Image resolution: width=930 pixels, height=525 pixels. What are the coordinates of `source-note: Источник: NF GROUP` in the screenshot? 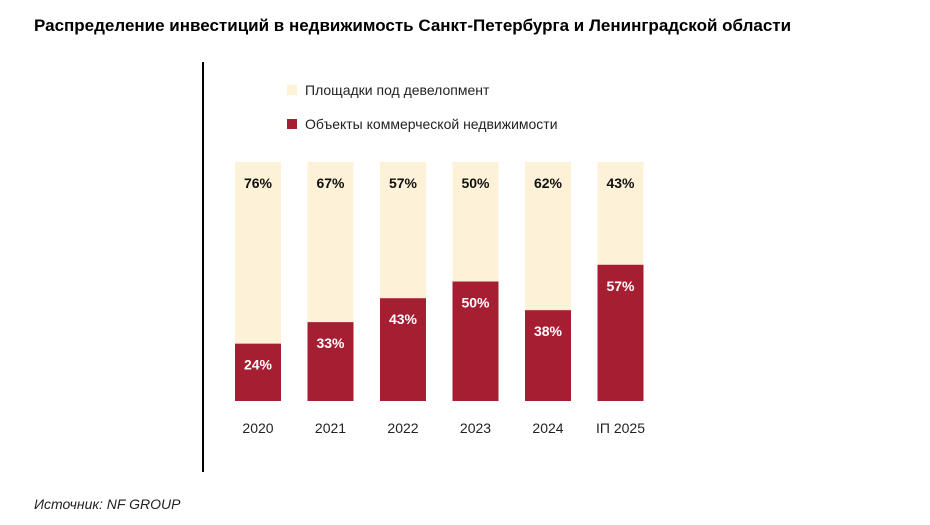 It's located at (107, 504).